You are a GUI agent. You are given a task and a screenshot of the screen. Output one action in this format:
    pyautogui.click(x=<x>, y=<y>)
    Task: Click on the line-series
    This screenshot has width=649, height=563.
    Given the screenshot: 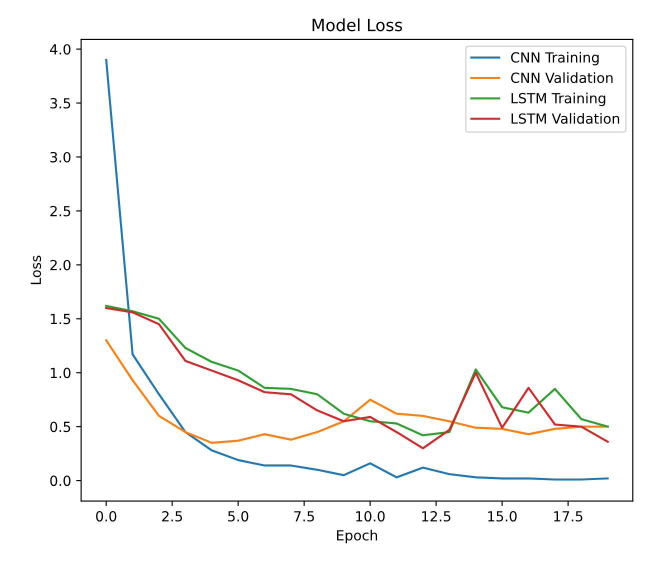 What is the action you would take?
    pyautogui.click(x=357, y=391)
    